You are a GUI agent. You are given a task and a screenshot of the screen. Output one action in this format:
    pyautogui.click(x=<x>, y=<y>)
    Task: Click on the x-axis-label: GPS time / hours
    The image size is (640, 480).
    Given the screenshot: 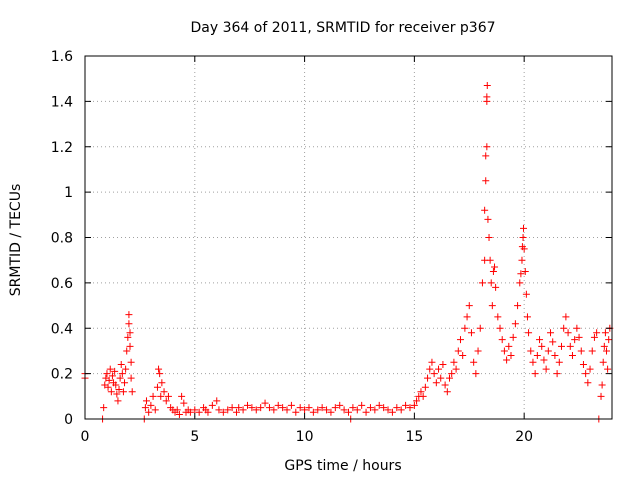 What is the action you would take?
    pyautogui.click(x=342, y=466)
    